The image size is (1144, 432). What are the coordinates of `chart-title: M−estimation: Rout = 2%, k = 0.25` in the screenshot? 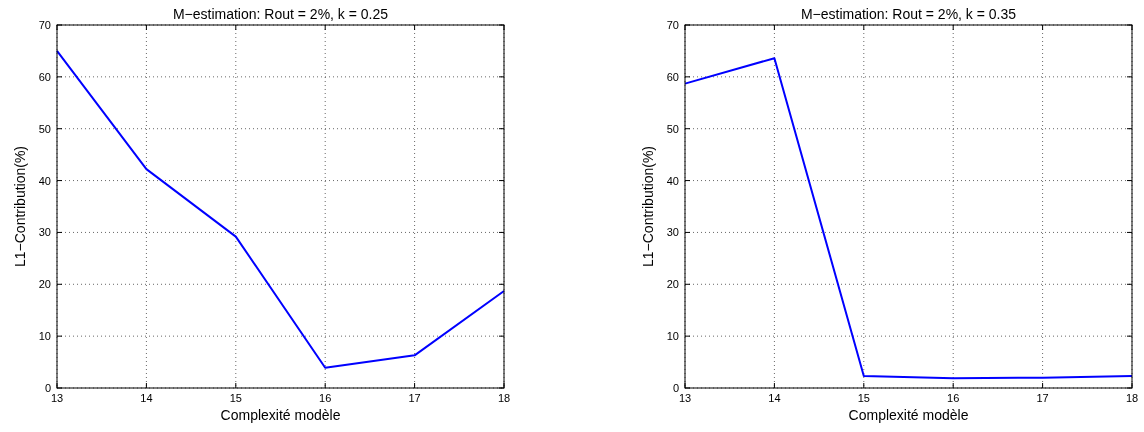 It's located at (280, 14).